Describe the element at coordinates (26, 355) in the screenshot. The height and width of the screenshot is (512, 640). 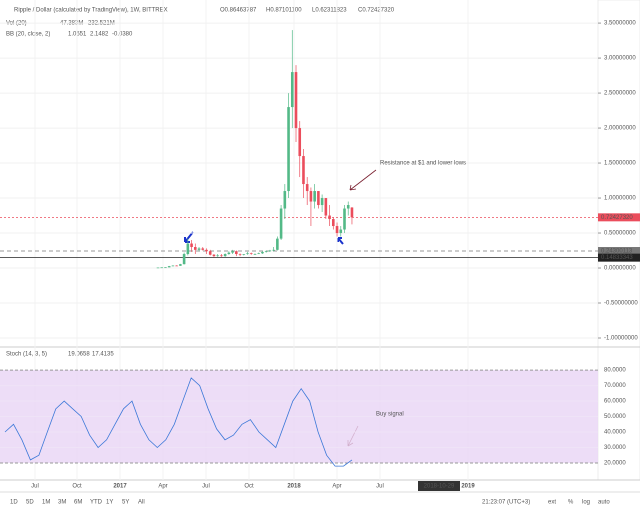
I see `stoch-label: Stoch (14, 3, 5)` at that location.